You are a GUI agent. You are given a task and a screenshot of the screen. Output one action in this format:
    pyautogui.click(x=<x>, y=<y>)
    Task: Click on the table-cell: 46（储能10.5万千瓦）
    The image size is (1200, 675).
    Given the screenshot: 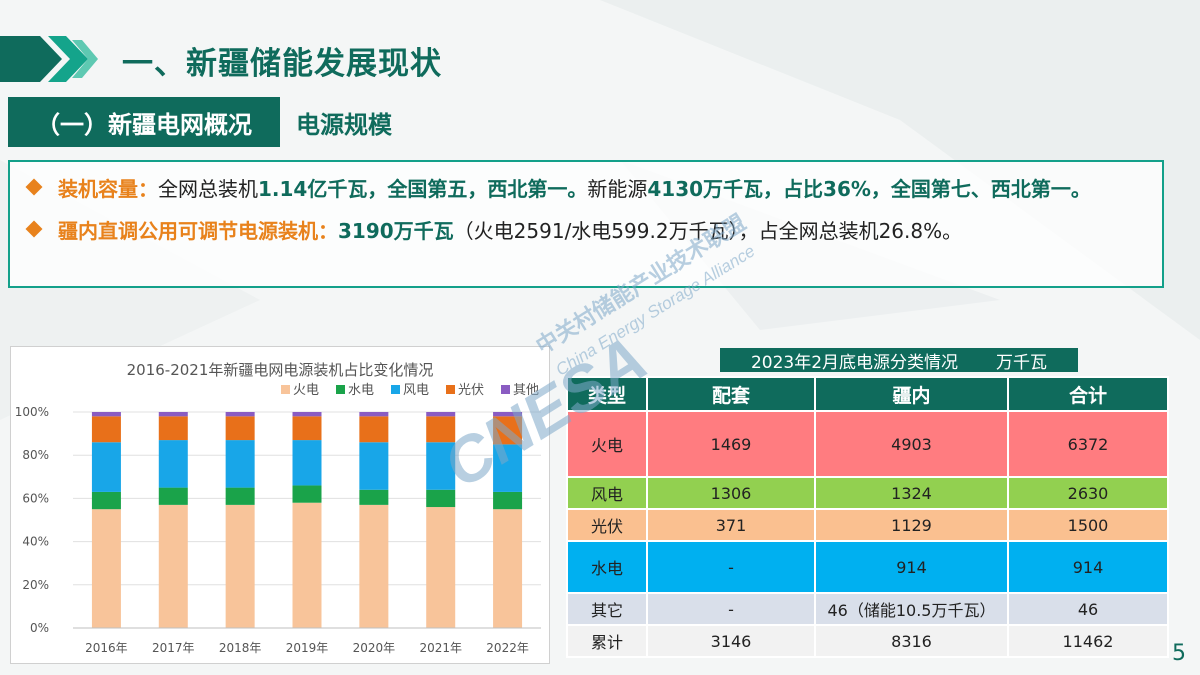 What is the action you would take?
    pyautogui.click(x=911, y=609)
    